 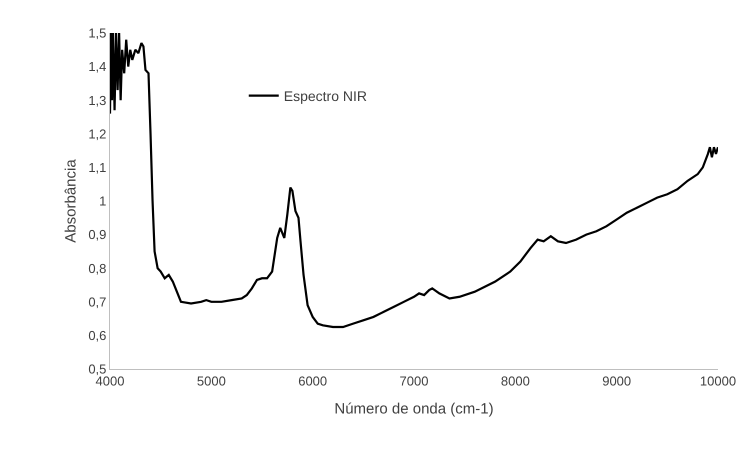 I want to click on y-tick-label: 0,9, so click(x=97, y=234).